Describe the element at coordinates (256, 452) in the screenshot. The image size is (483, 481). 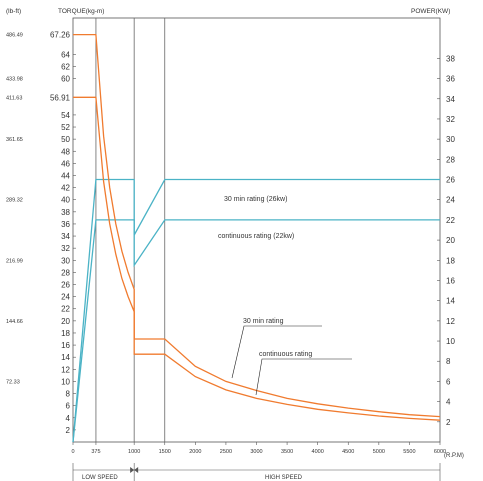
I see `x-tick-label: 3000` at that location.